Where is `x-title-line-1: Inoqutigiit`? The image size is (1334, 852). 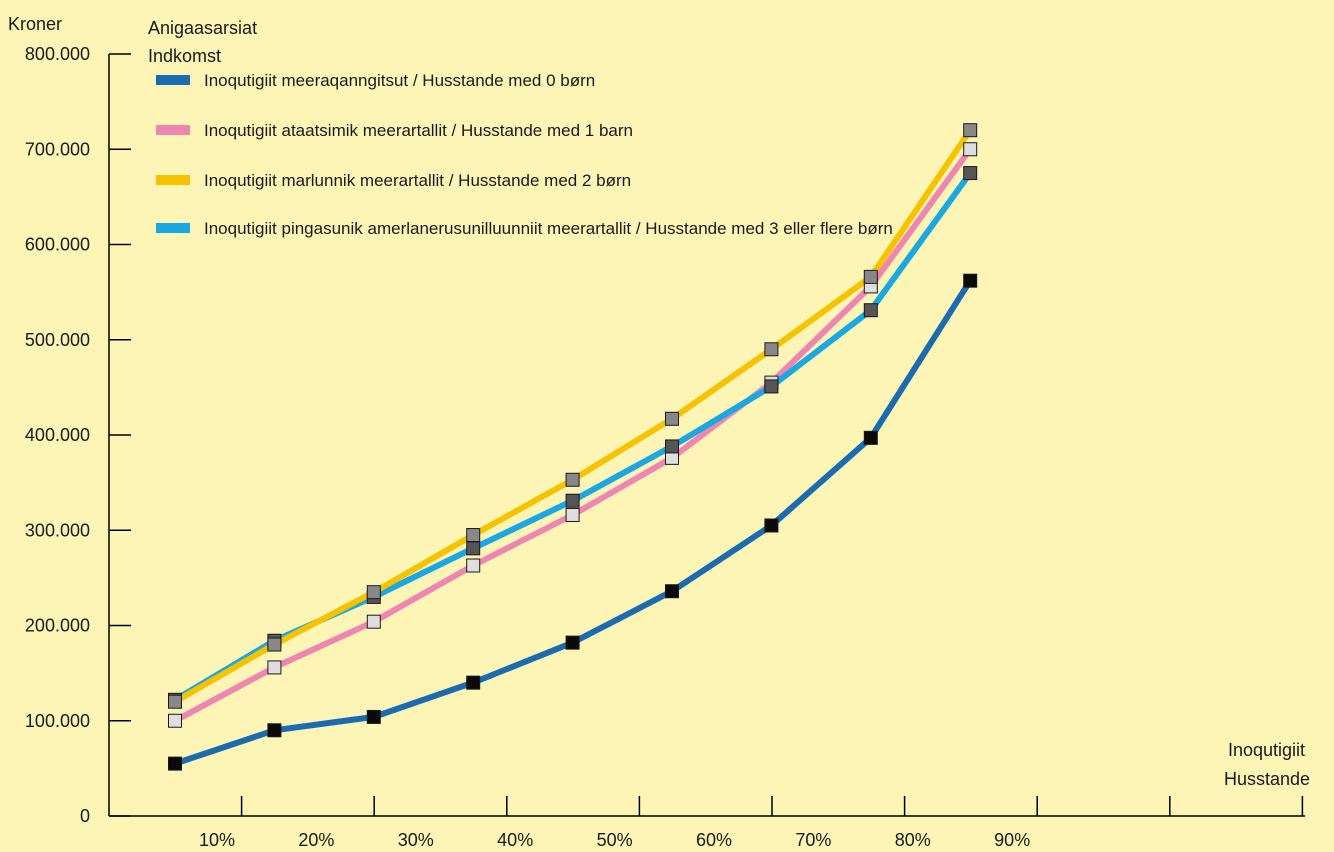 x-title-line-1: Inoqutigiit is located at coordinates (1266, 750).